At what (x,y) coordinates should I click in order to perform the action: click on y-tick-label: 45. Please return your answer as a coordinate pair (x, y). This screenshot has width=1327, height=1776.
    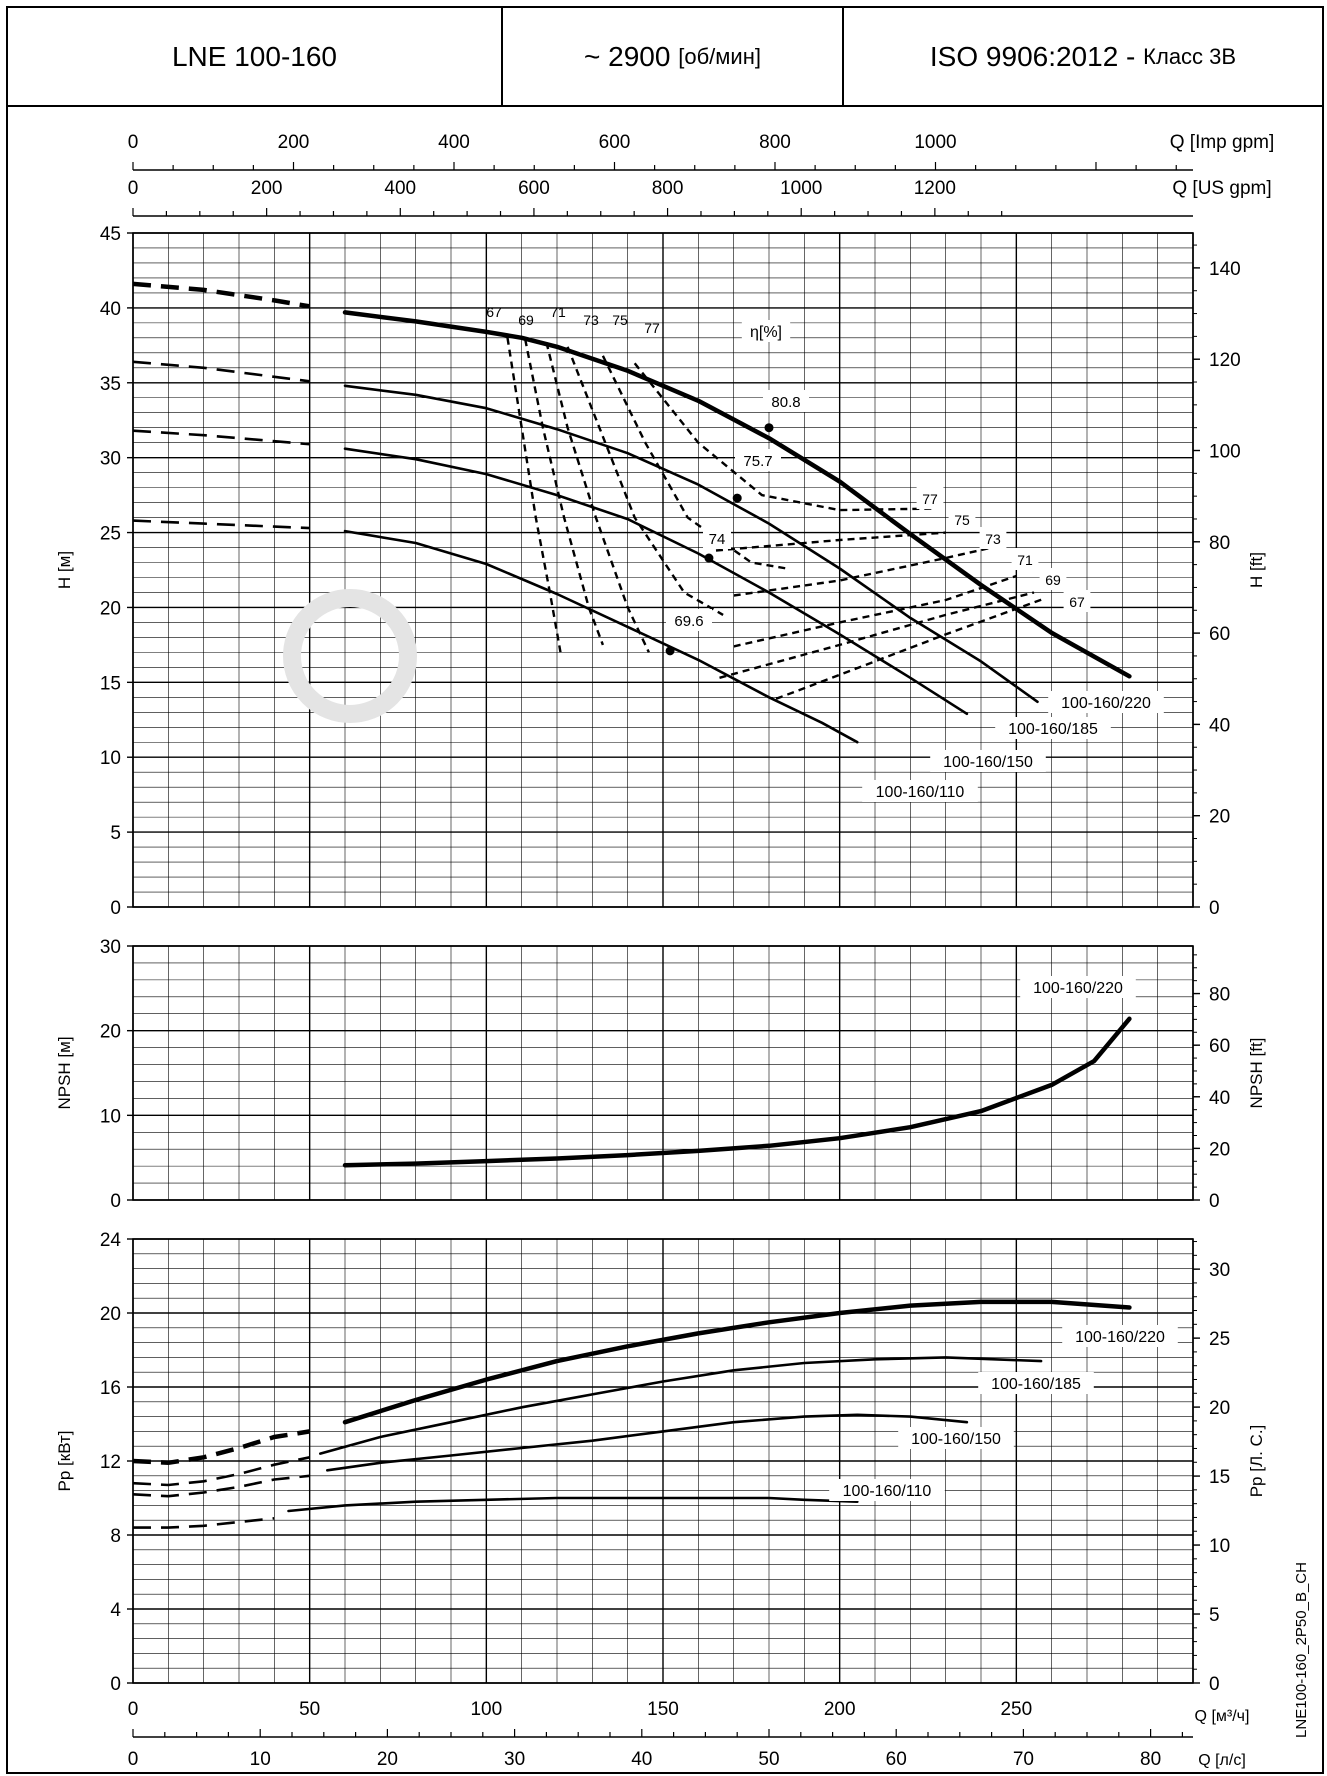
    Looking at the image, I should click on (110, 234).